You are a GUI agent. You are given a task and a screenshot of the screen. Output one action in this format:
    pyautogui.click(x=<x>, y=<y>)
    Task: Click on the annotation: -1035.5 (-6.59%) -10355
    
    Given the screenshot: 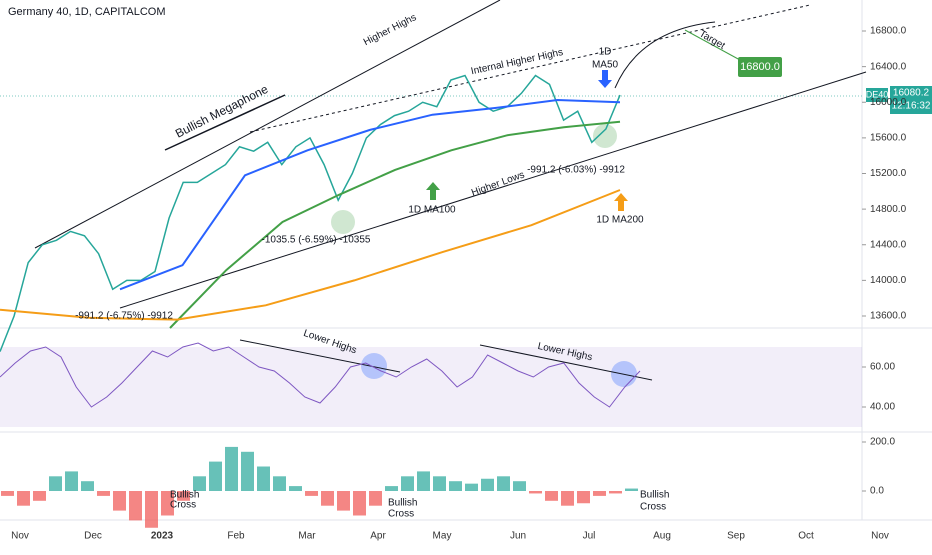 What is the action you would take?
    pyautogui.click(x=316, y=240)
    